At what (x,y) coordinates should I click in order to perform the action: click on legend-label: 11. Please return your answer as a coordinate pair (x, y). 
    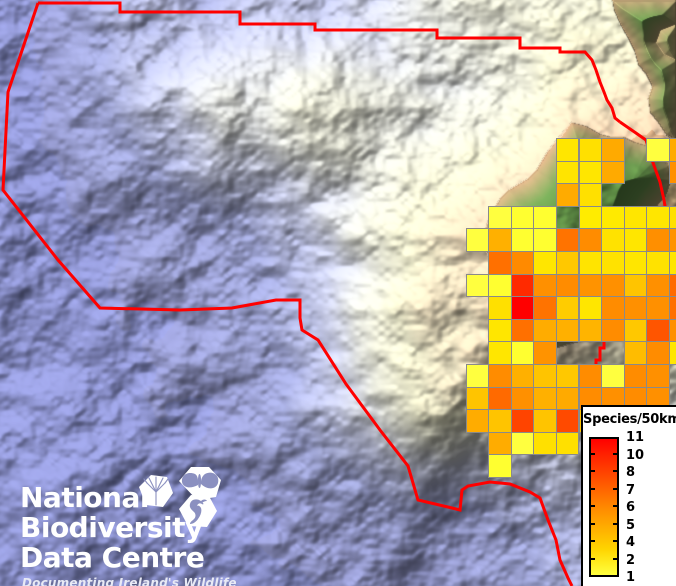
    Looking at the image, I should click on (635, 437).